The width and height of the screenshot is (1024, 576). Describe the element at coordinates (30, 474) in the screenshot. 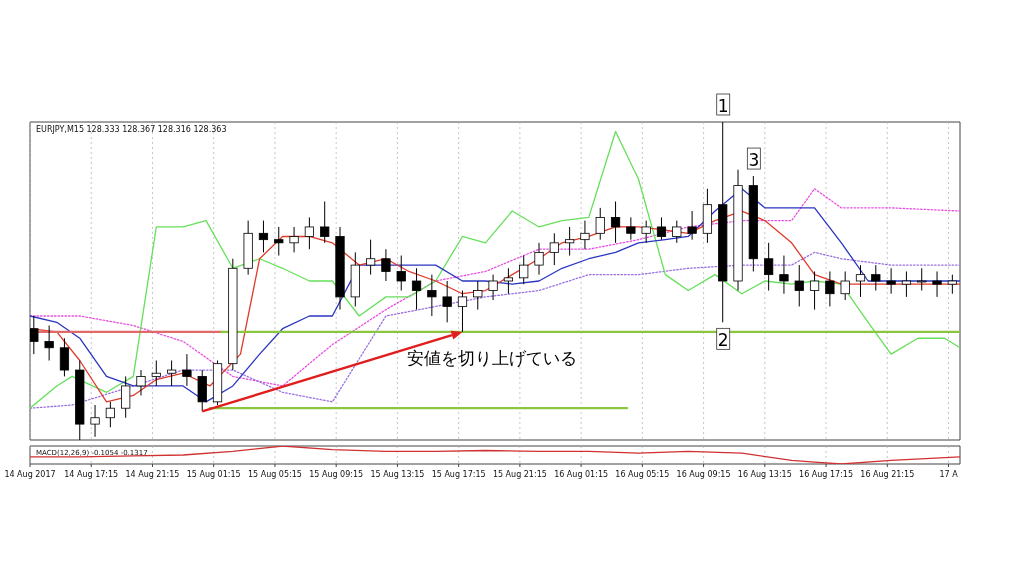

I see `x-tick-label: 14 Aug 2017` at that location.